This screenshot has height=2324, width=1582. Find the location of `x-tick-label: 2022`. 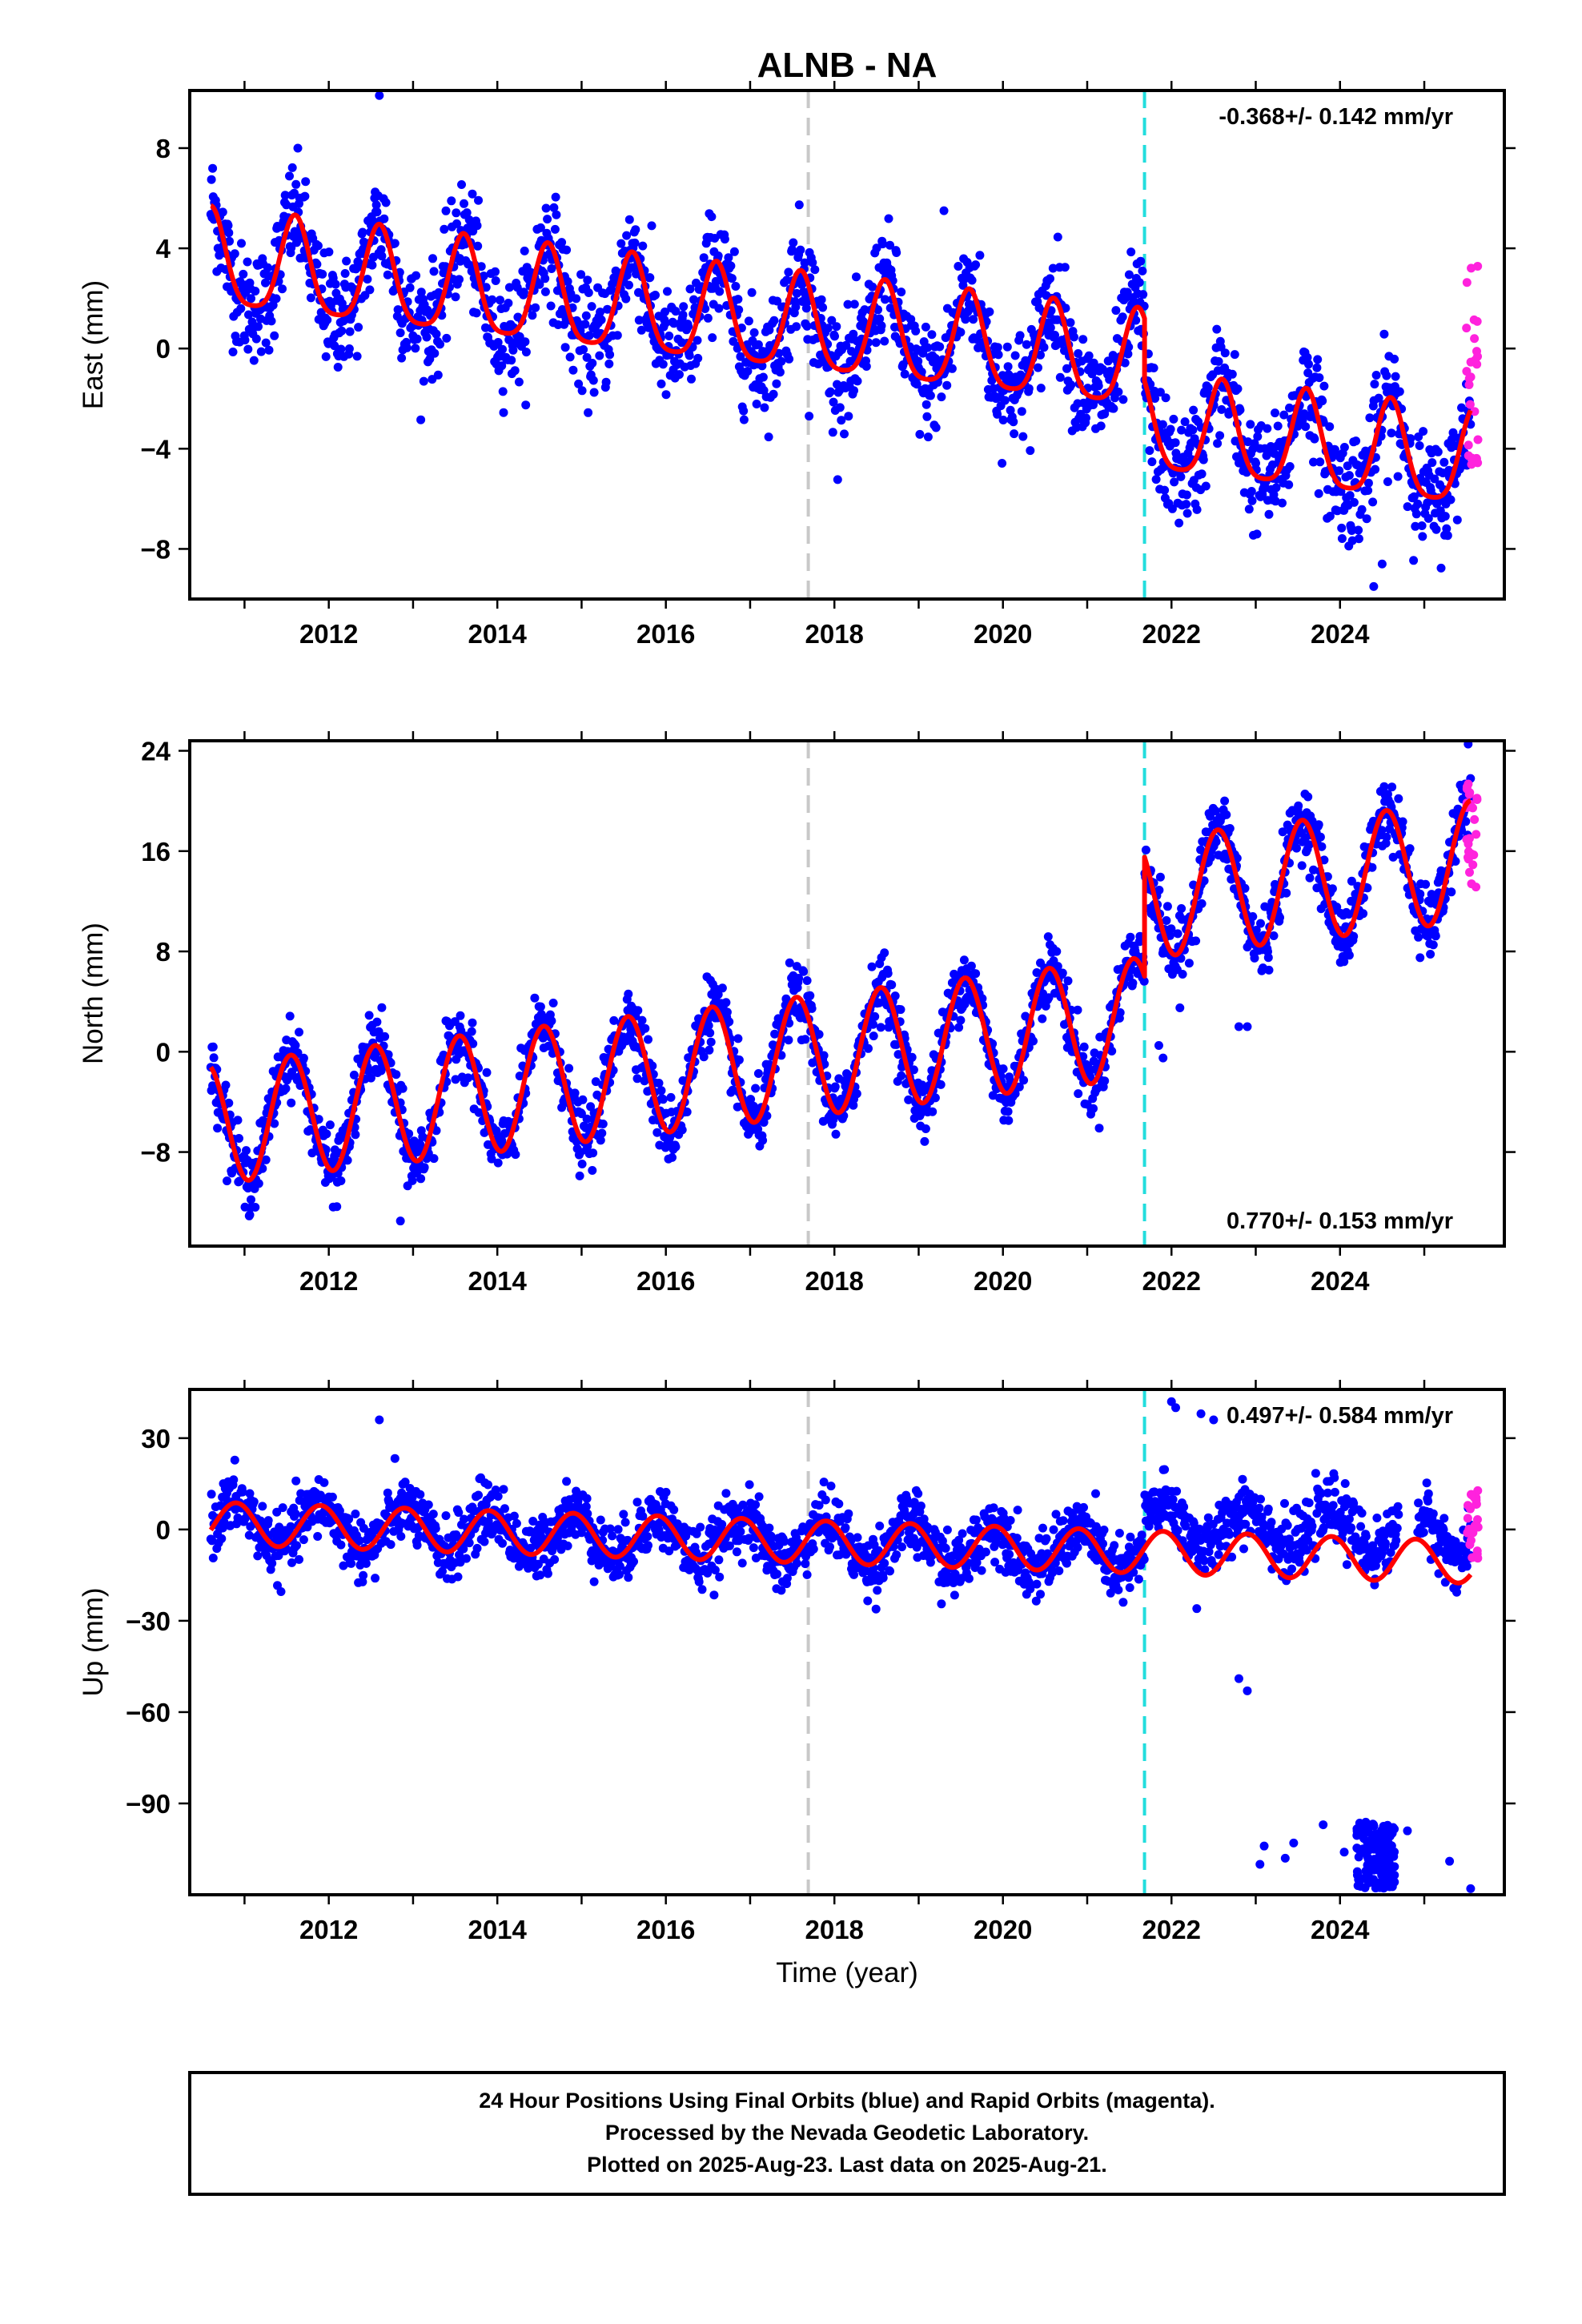

x-tick-label: 2022 is located at coordinates (1171, 634).